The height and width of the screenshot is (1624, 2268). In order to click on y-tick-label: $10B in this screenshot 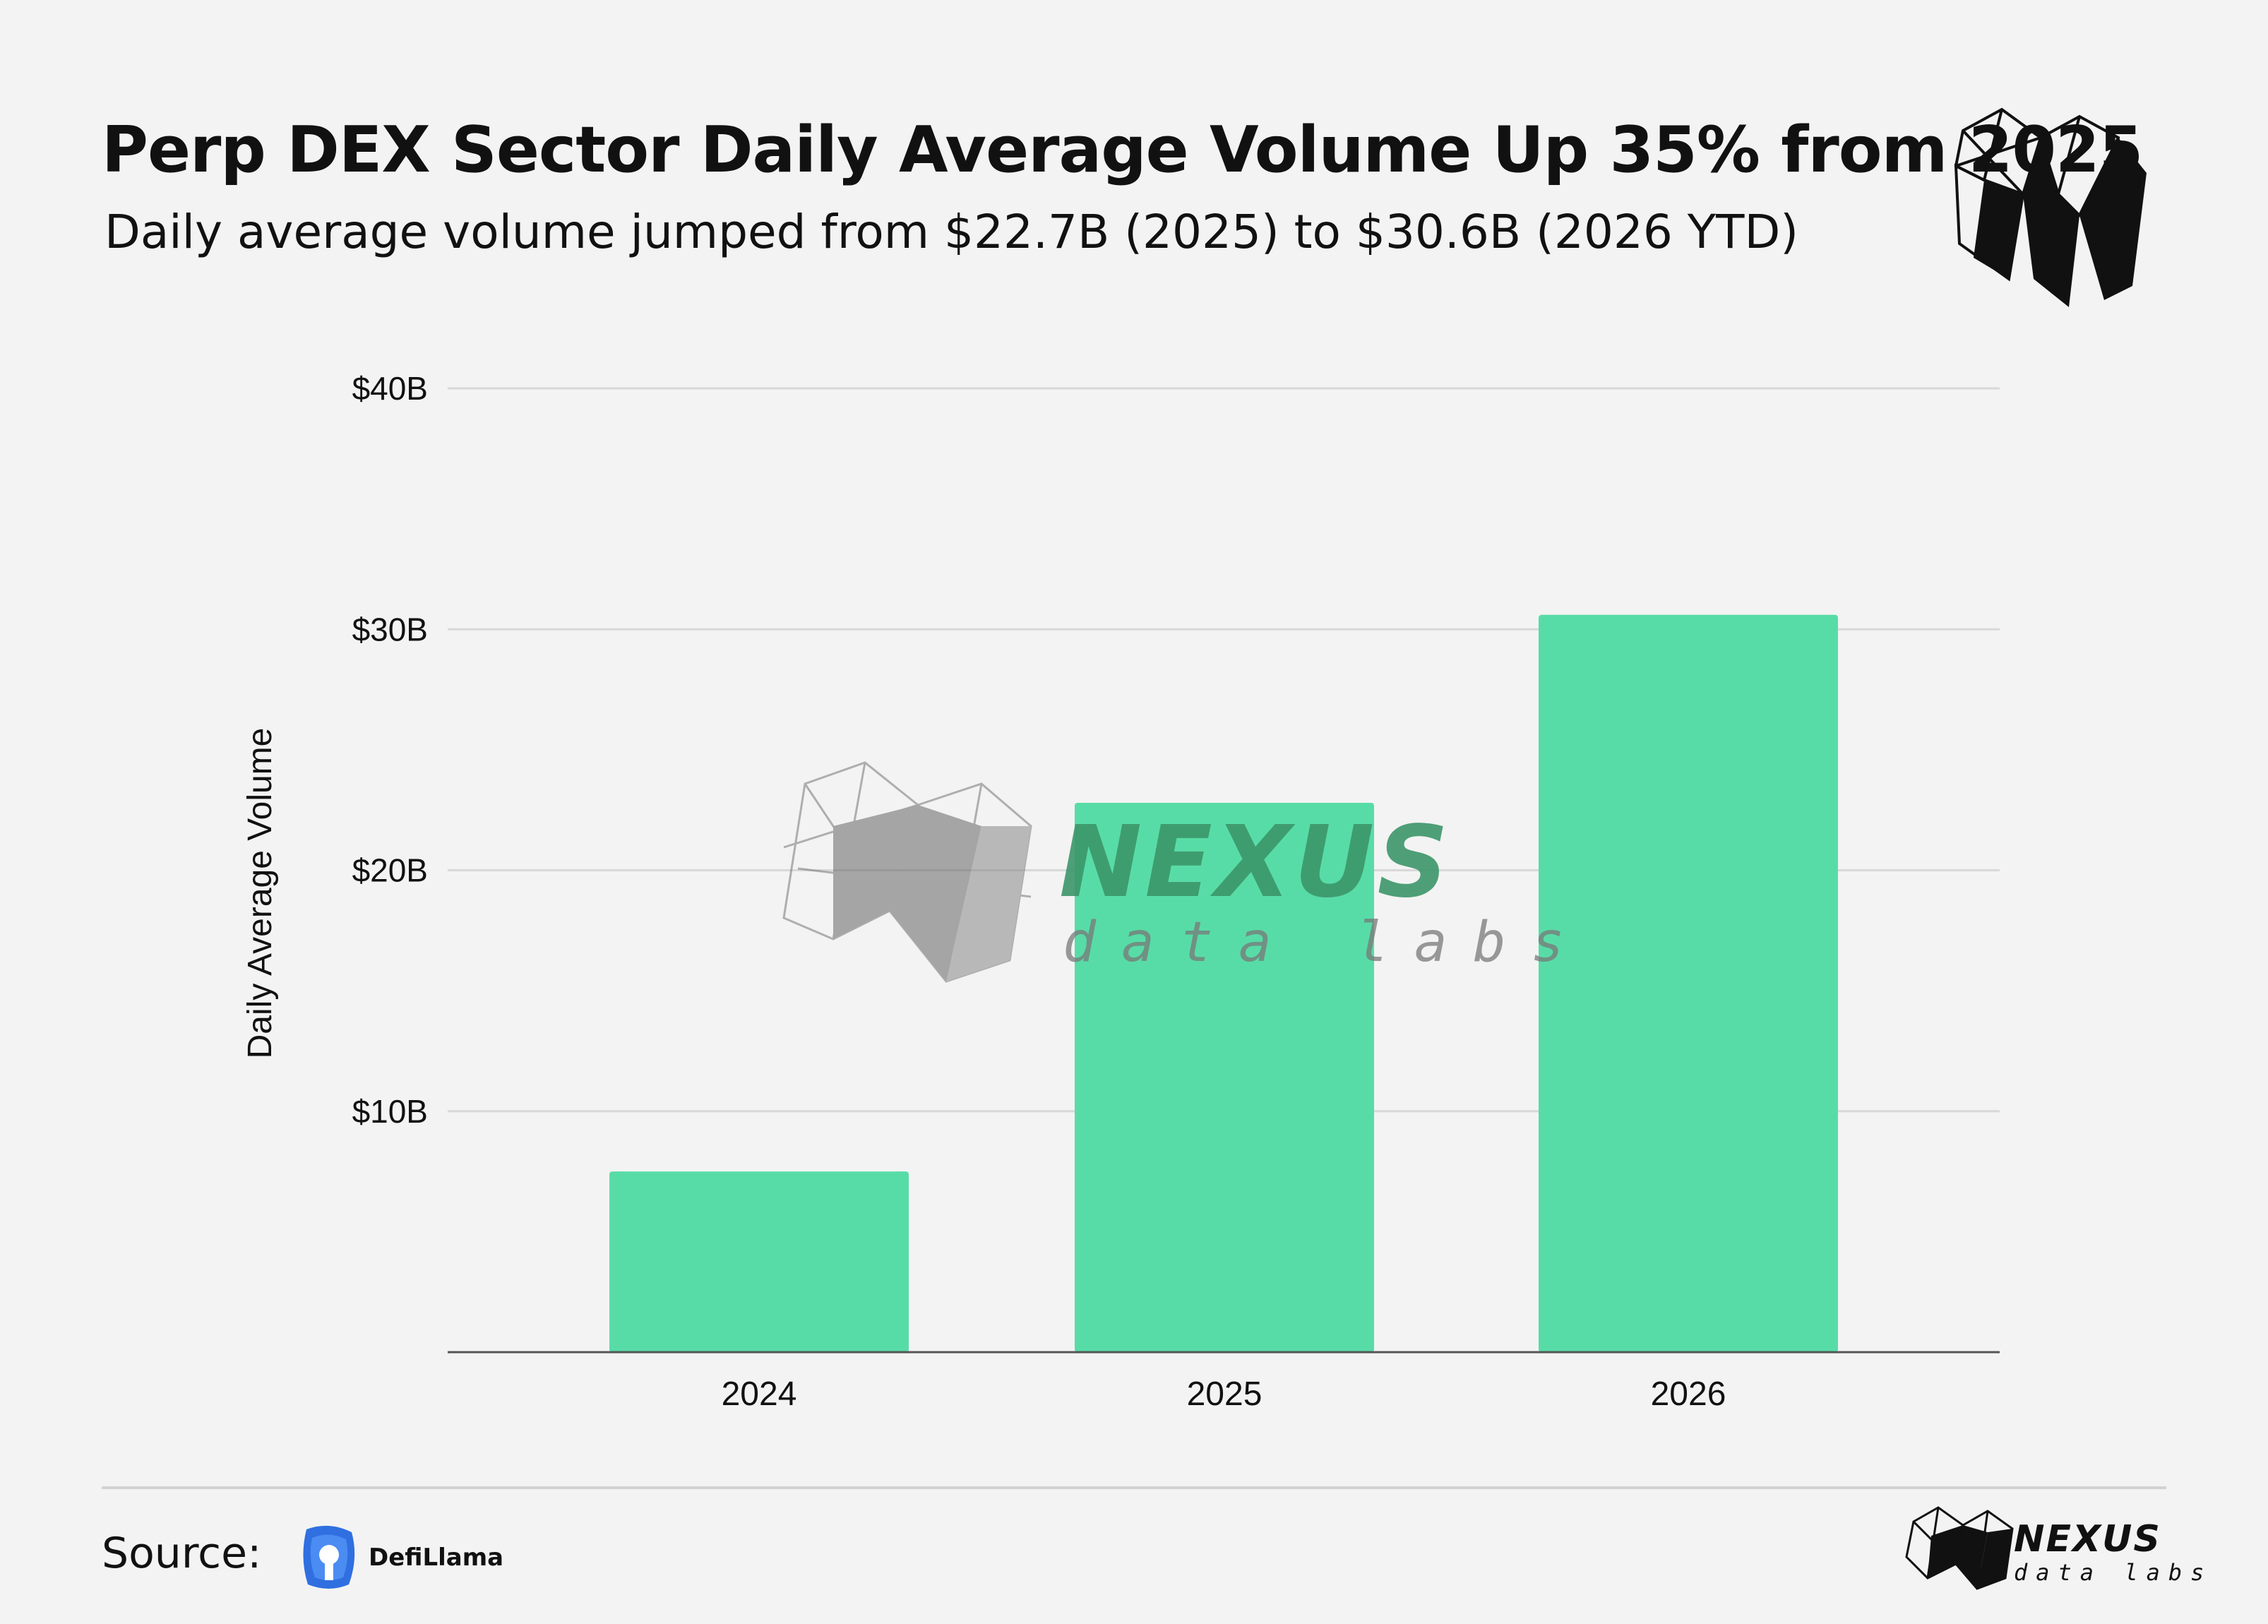, I will do `click(390, 1111)`.